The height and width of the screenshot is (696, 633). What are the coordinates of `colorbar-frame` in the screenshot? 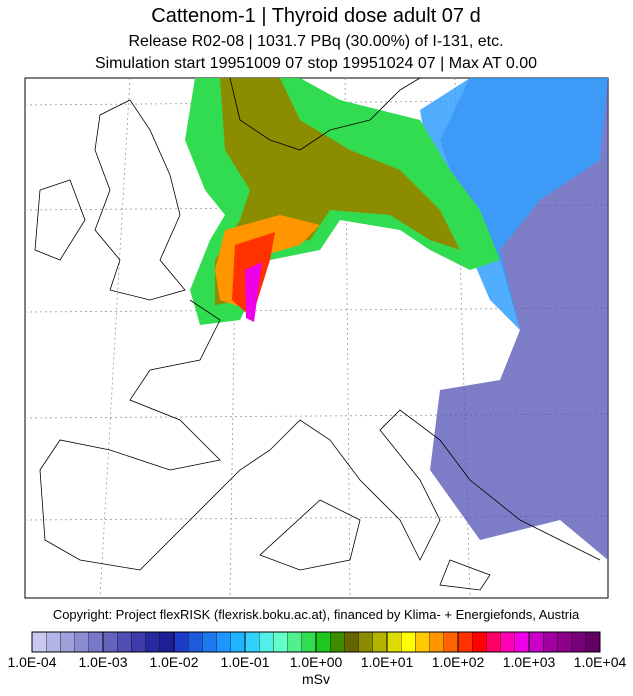 It's located at (316, 642).